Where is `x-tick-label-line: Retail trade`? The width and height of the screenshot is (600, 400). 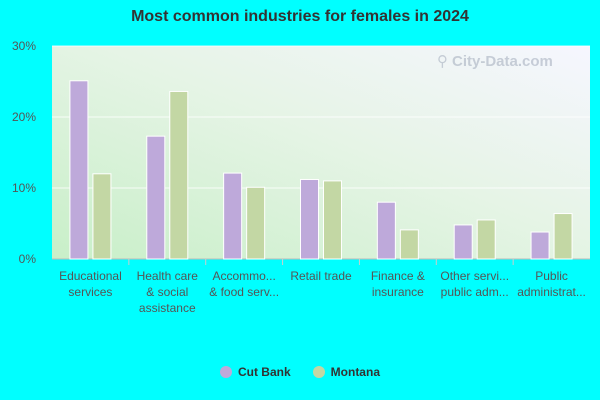 x-tick-label-line: Retail trade is located at coordinates (321, 276).